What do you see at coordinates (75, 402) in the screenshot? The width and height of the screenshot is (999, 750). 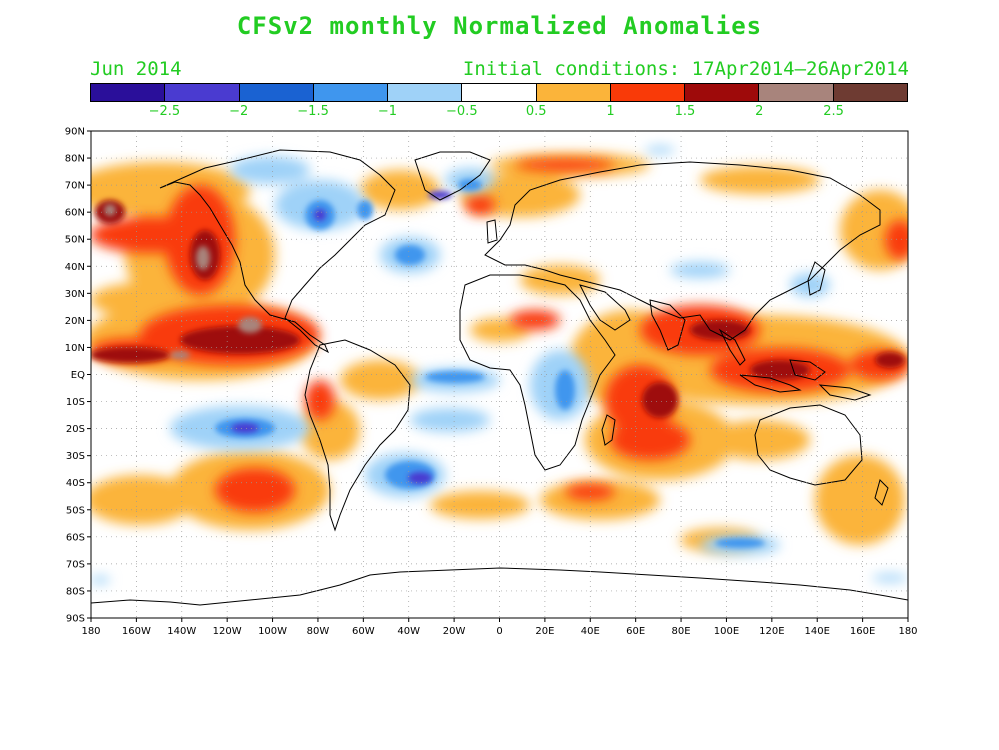 I see `lat-label: 10S` at bounding box center [75, 402].